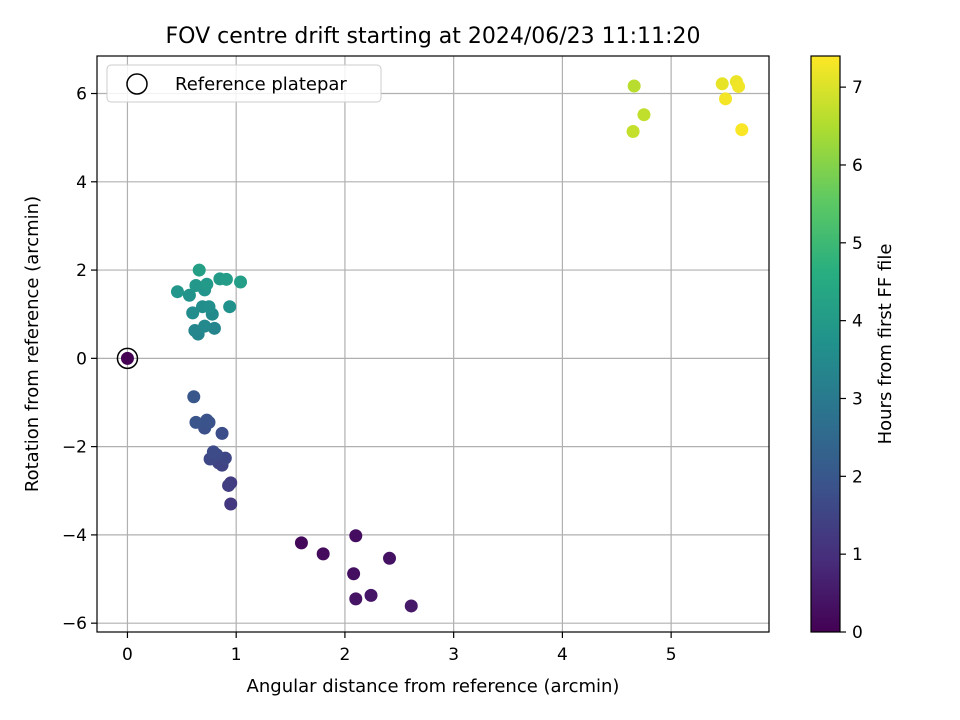  I want to click on colorbar-ticks: 0 1 2 3 4 5 6 7, so click(851, 360).